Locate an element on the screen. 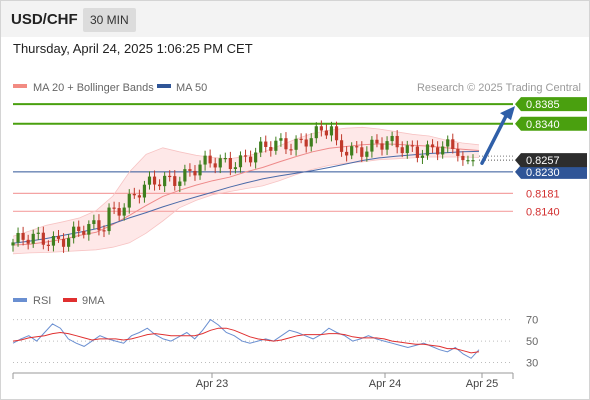 The height and width of the screenshot is (400, 590). level-tag-3: 0.8181 is located at coordinates (543, 194).